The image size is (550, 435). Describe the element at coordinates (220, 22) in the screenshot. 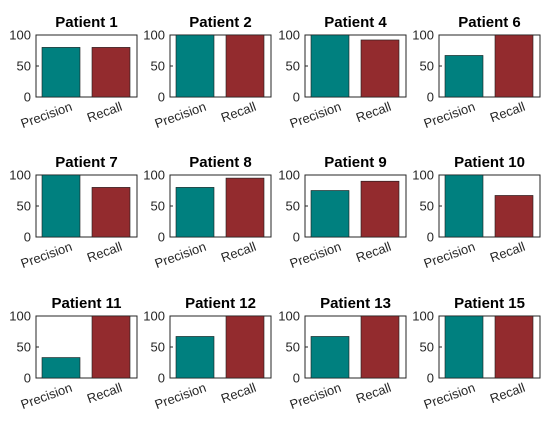

I see `subplot-title: Patient 2` at that location.